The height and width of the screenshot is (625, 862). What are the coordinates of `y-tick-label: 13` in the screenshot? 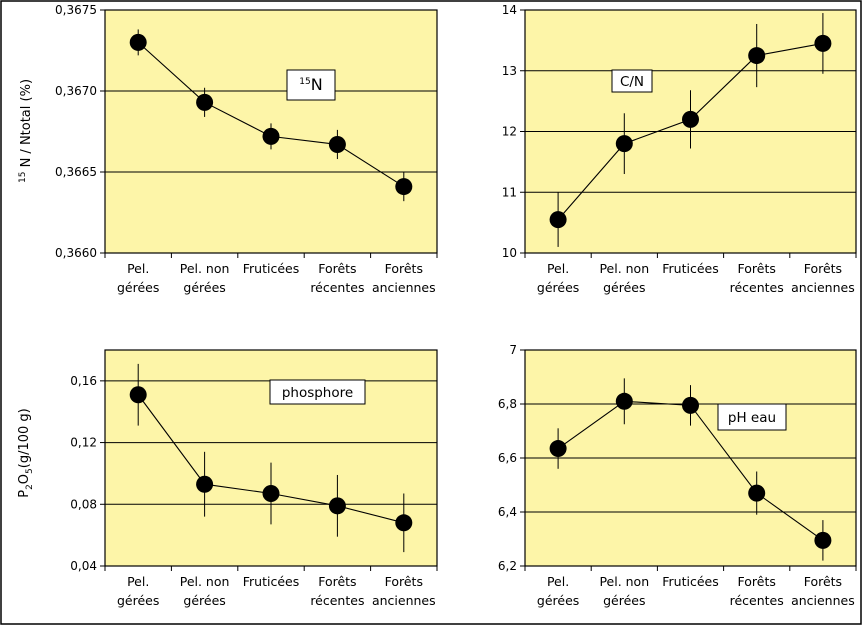 It's located at (509, 71).